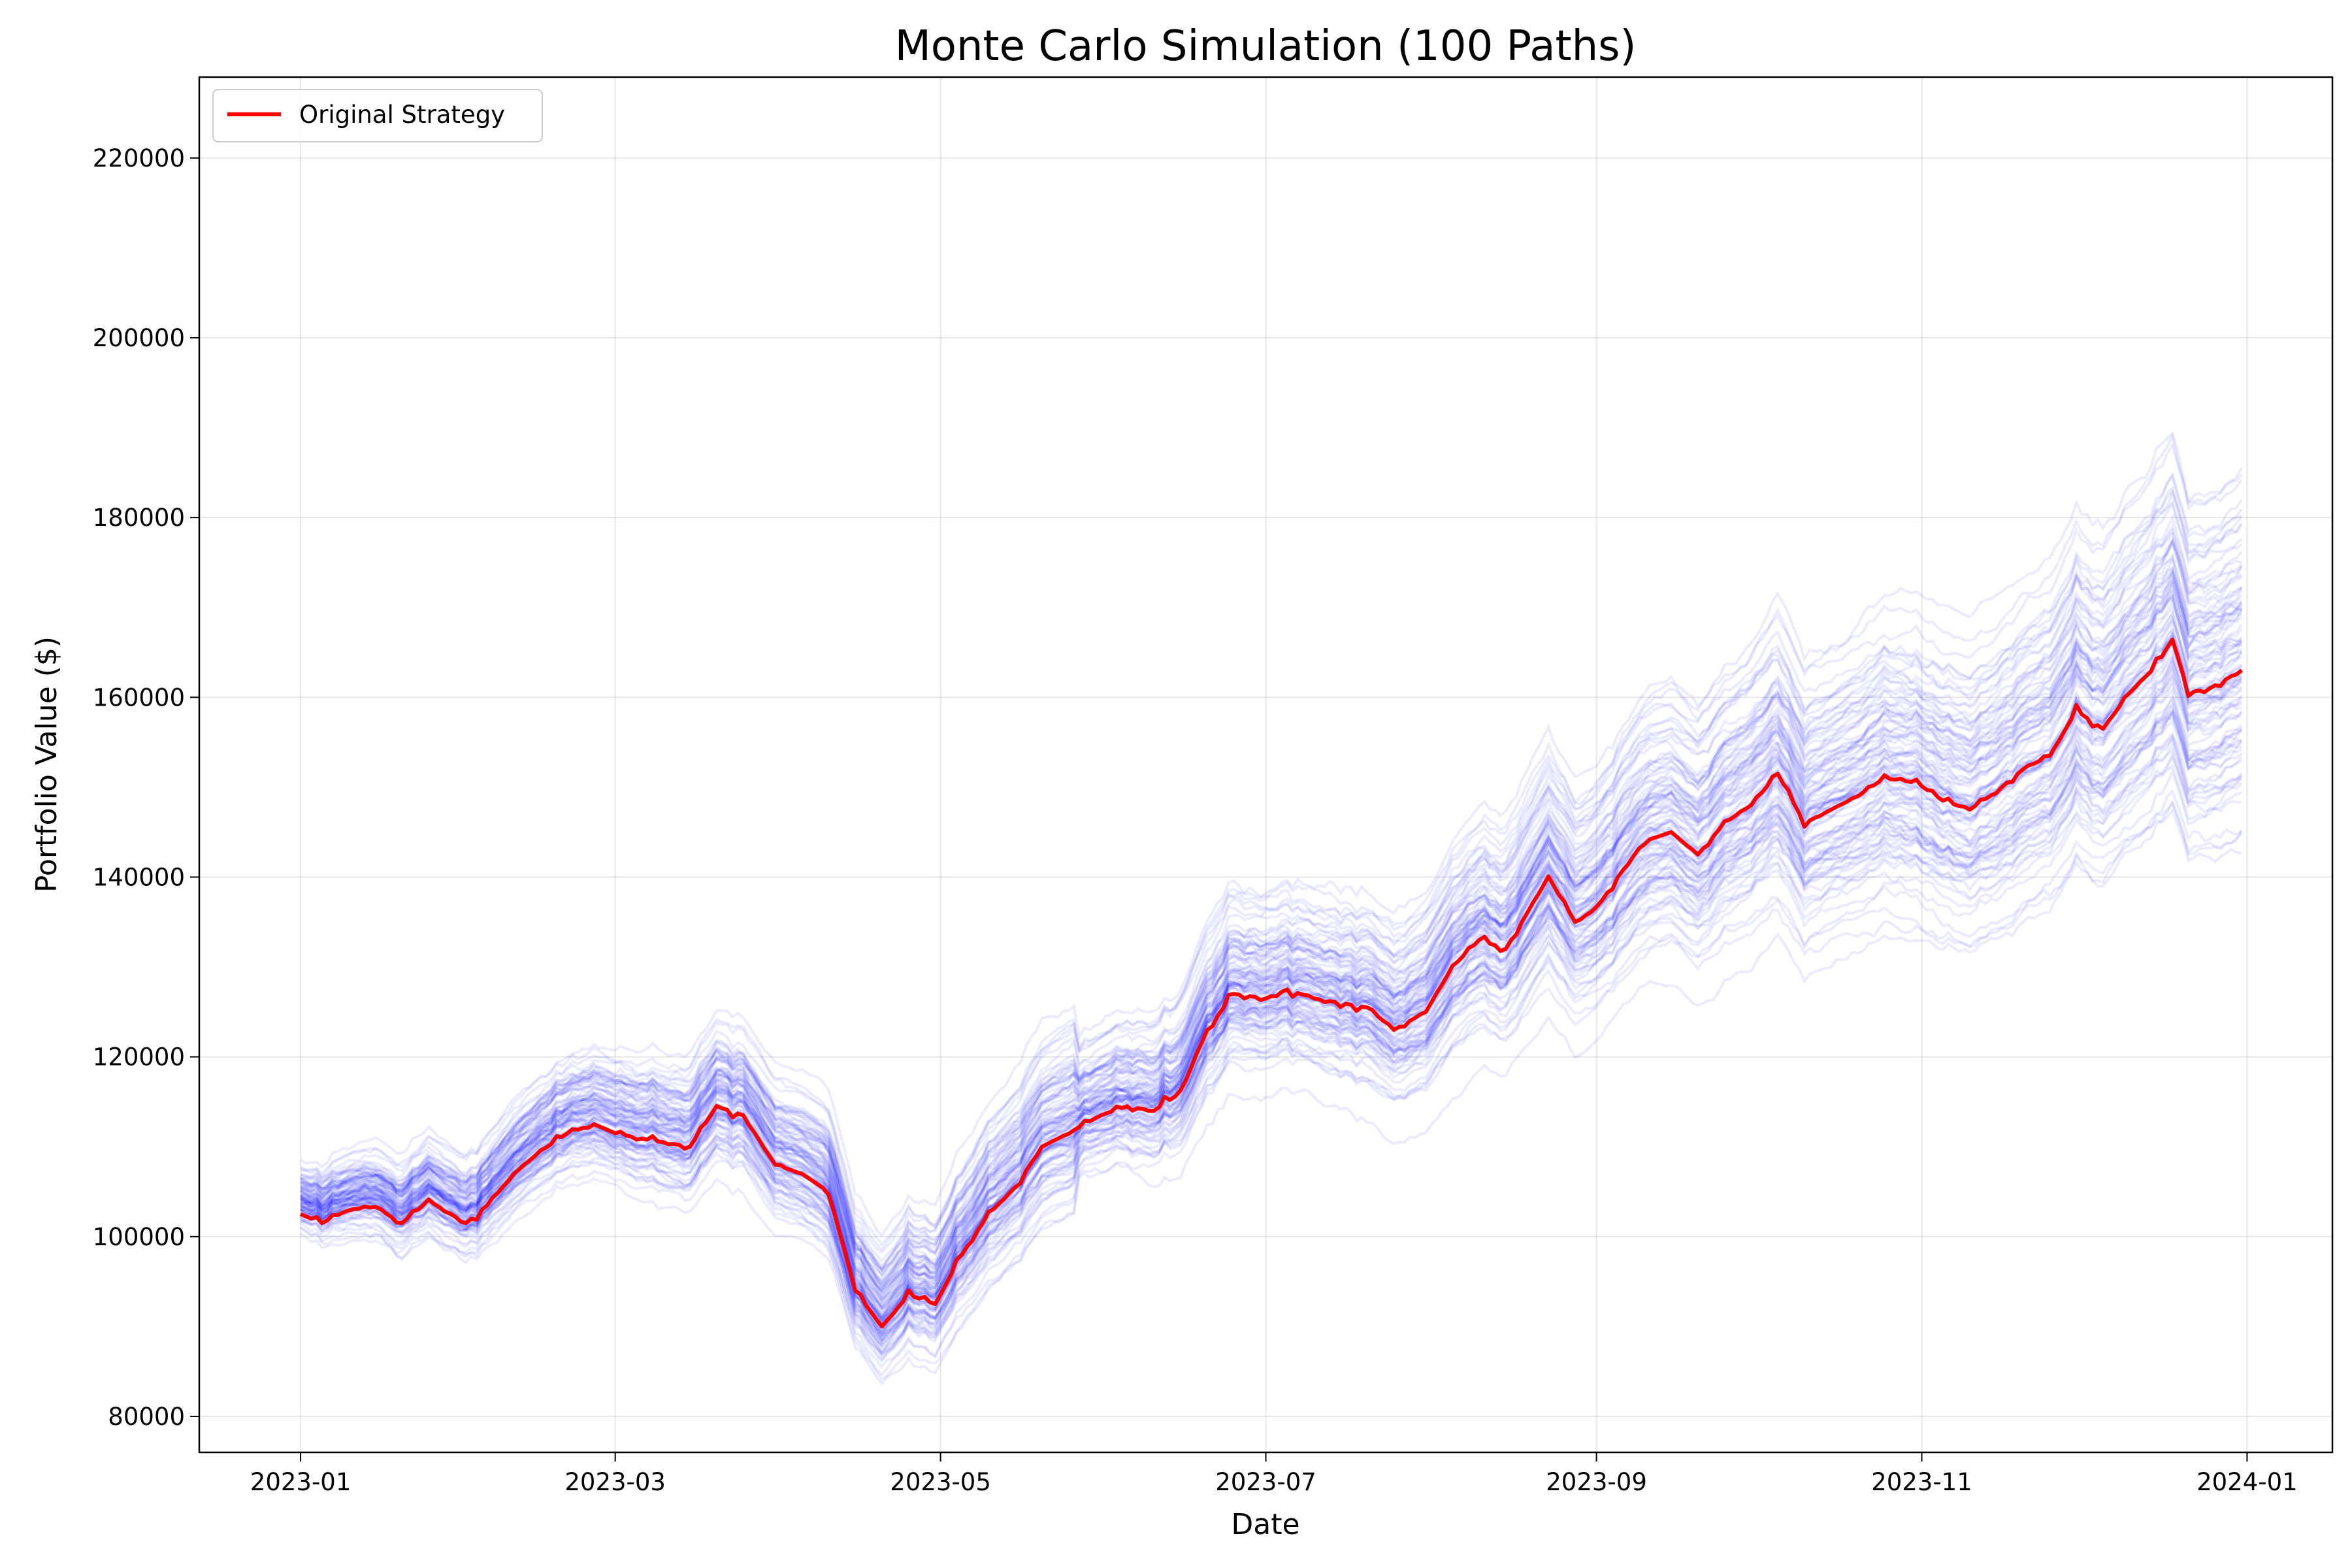  What do you see at coordinates (1266, 46) in the screenshot?
I see `chart-title: Monte Carlo Simulation (100 Paths)` at bounding box center [1266, 46].